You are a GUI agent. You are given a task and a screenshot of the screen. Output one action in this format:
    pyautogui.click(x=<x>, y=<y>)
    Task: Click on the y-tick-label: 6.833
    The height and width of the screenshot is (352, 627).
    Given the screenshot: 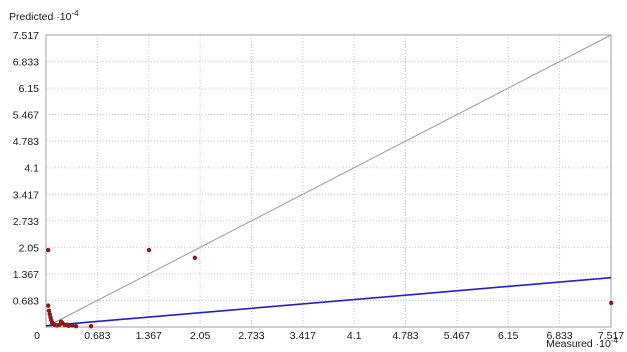 What is the action you would take?
    pyautogui.click(x=26, y=63)
    